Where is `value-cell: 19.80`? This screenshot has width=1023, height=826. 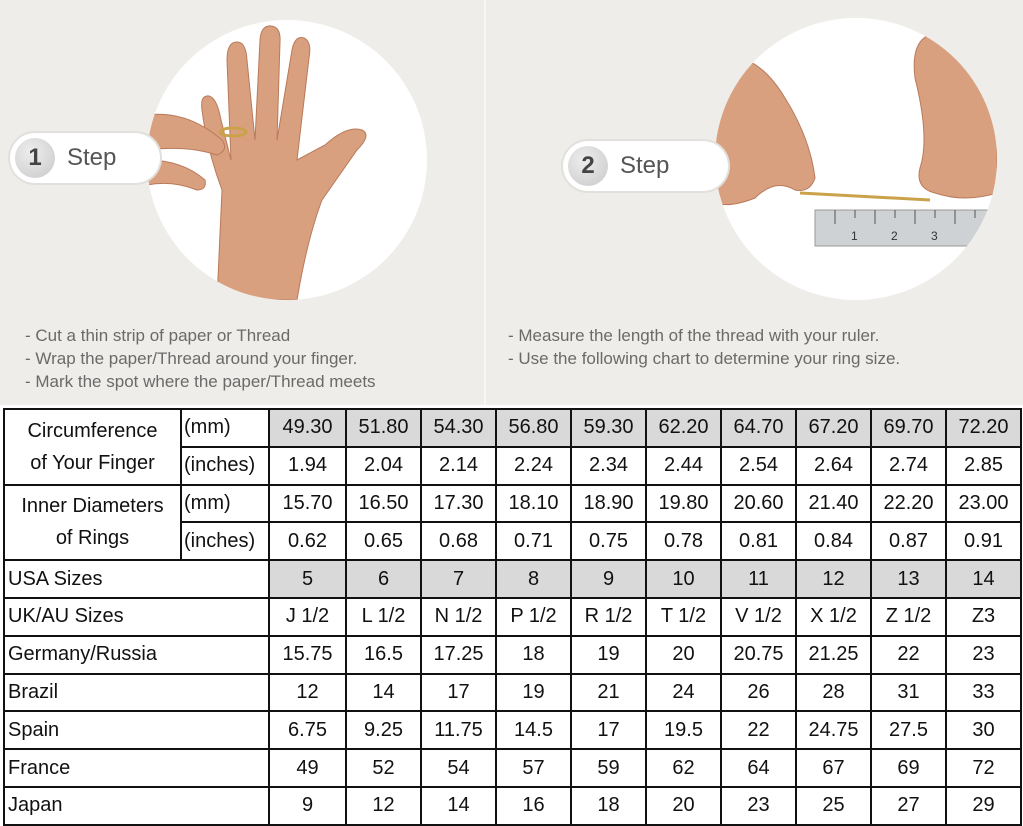
value-cell: 19.80 is located at coordinates (683, 503).